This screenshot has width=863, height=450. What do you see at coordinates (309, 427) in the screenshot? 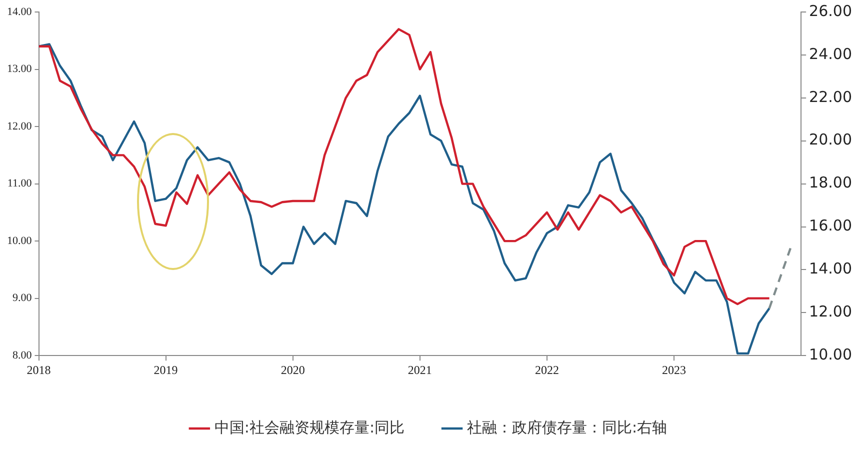
I see `legend-label: 中国:社会融资规模存量:同比` at bounding box center [309, 427].